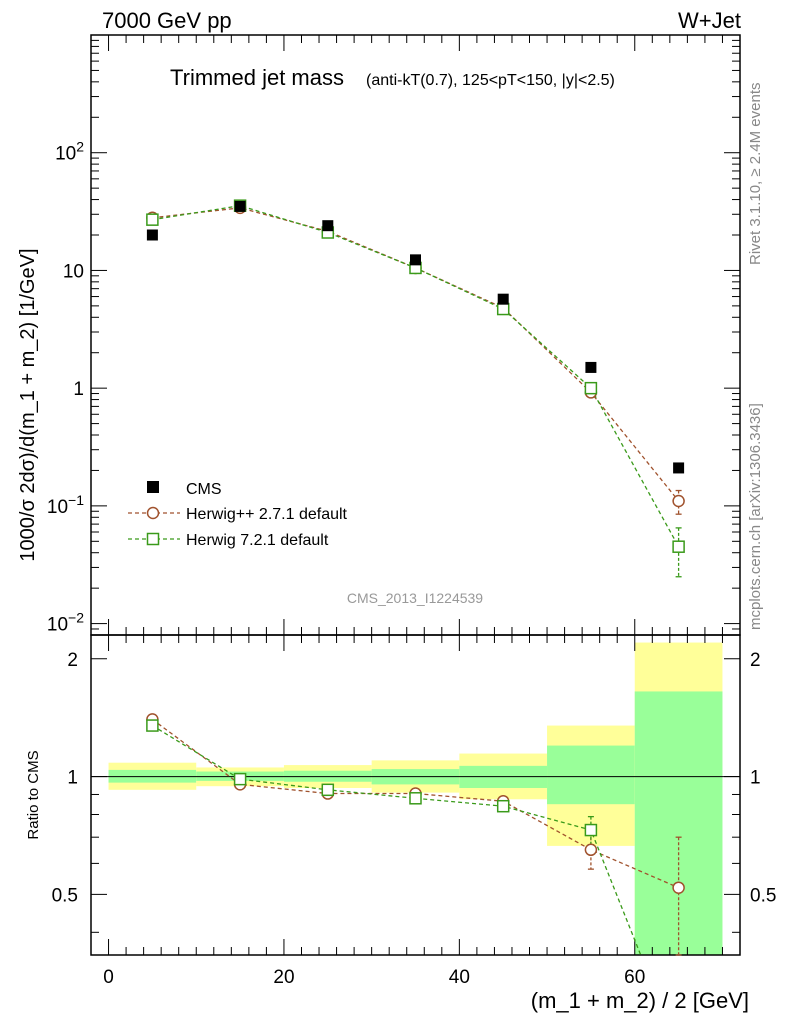 The height and width of the screenshot is (1024, 786). What do you see at coordinates (108, 977) in the screenshot?
I see `x-tick-label: 0` at bounding box center [108, 977].